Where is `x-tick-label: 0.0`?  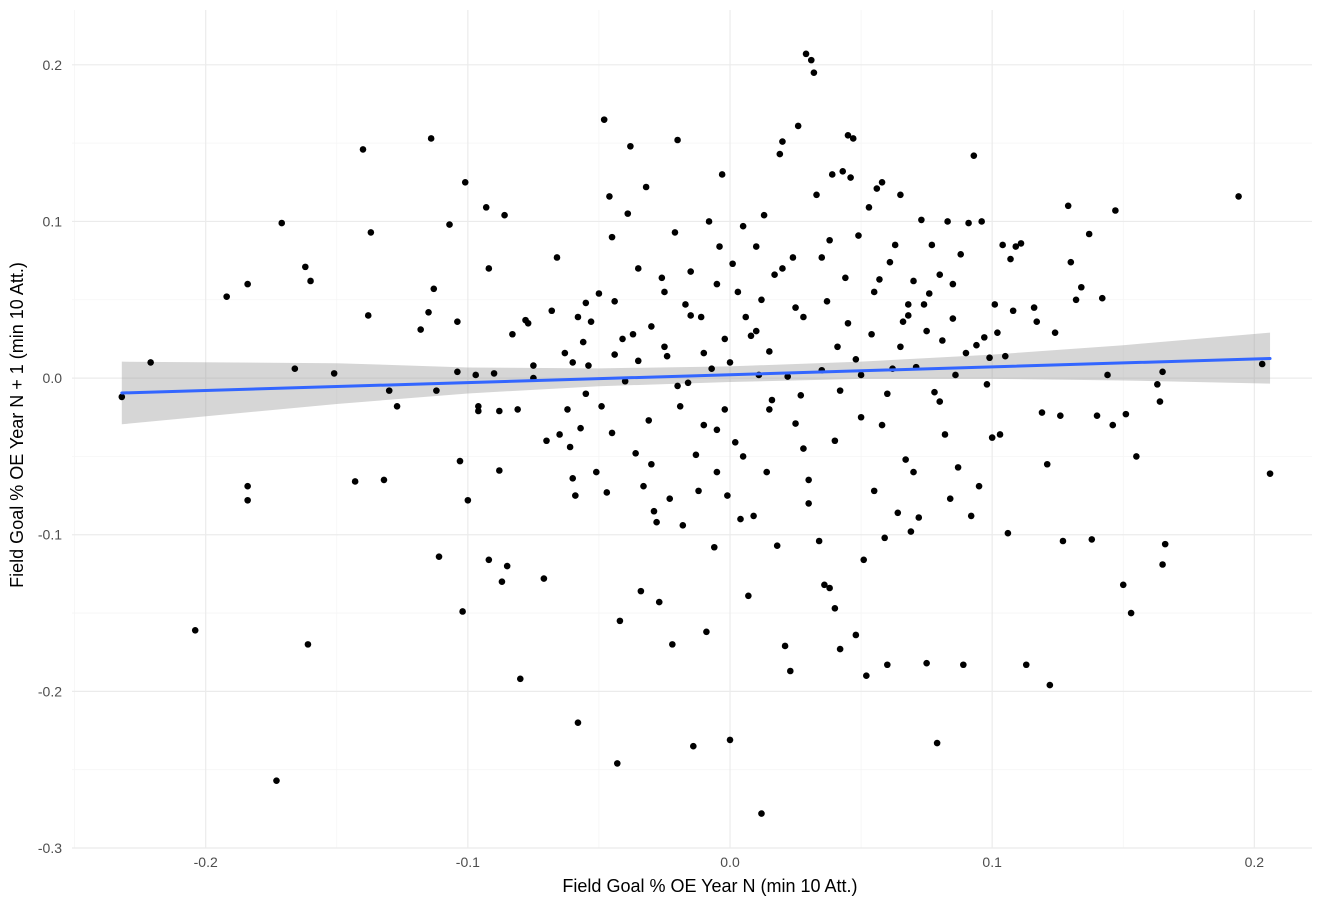 x-tick-label: 0.0 is located at coordinates (730, 862).